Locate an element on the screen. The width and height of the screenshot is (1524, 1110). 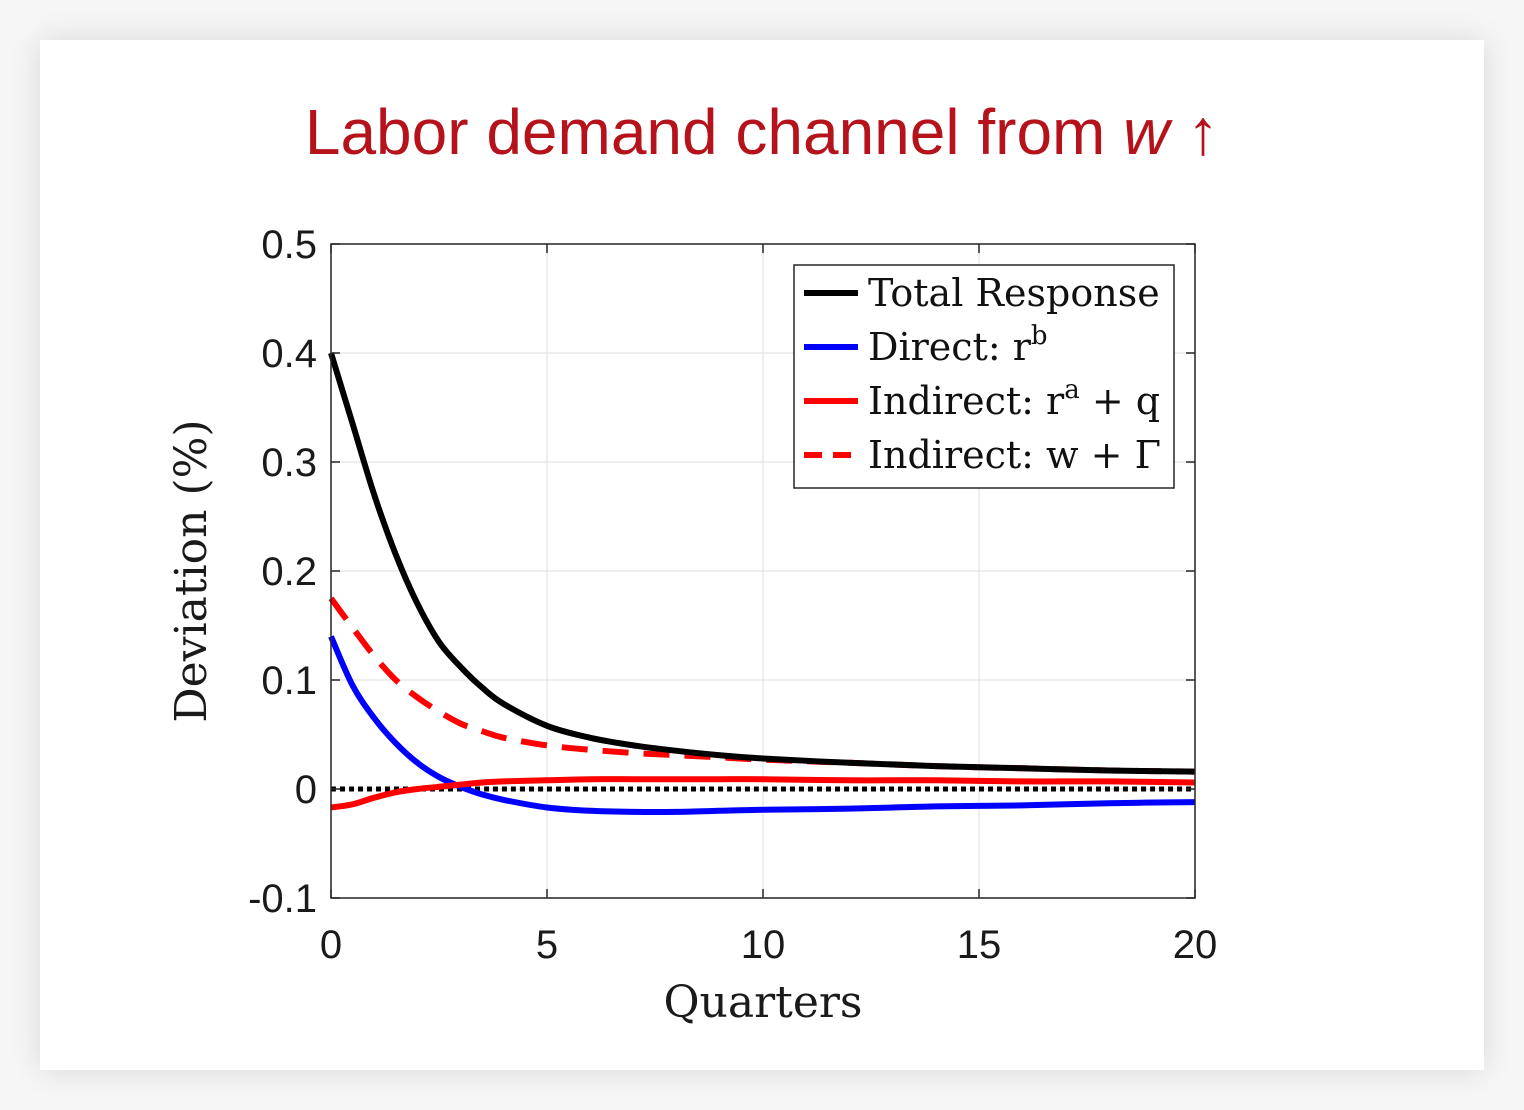
x-tick-label: 5 is located at coordinates (547, 945).